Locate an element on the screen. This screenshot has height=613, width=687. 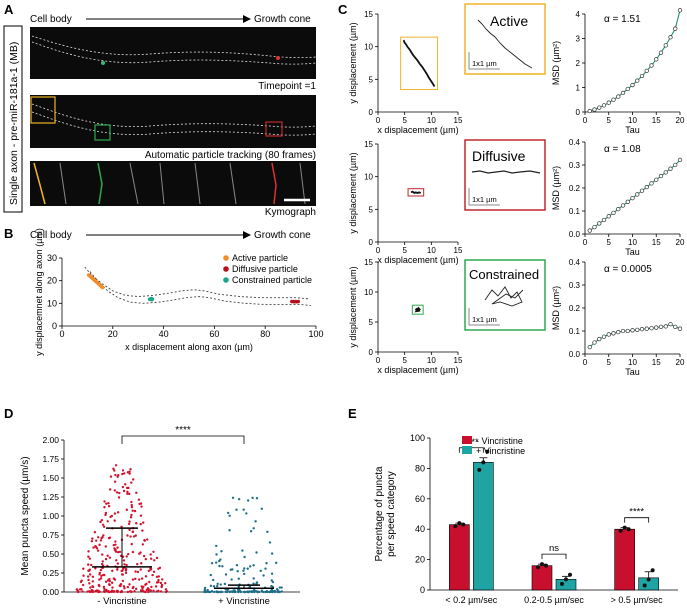
trajectory-line is located at coordinates (417, 309).